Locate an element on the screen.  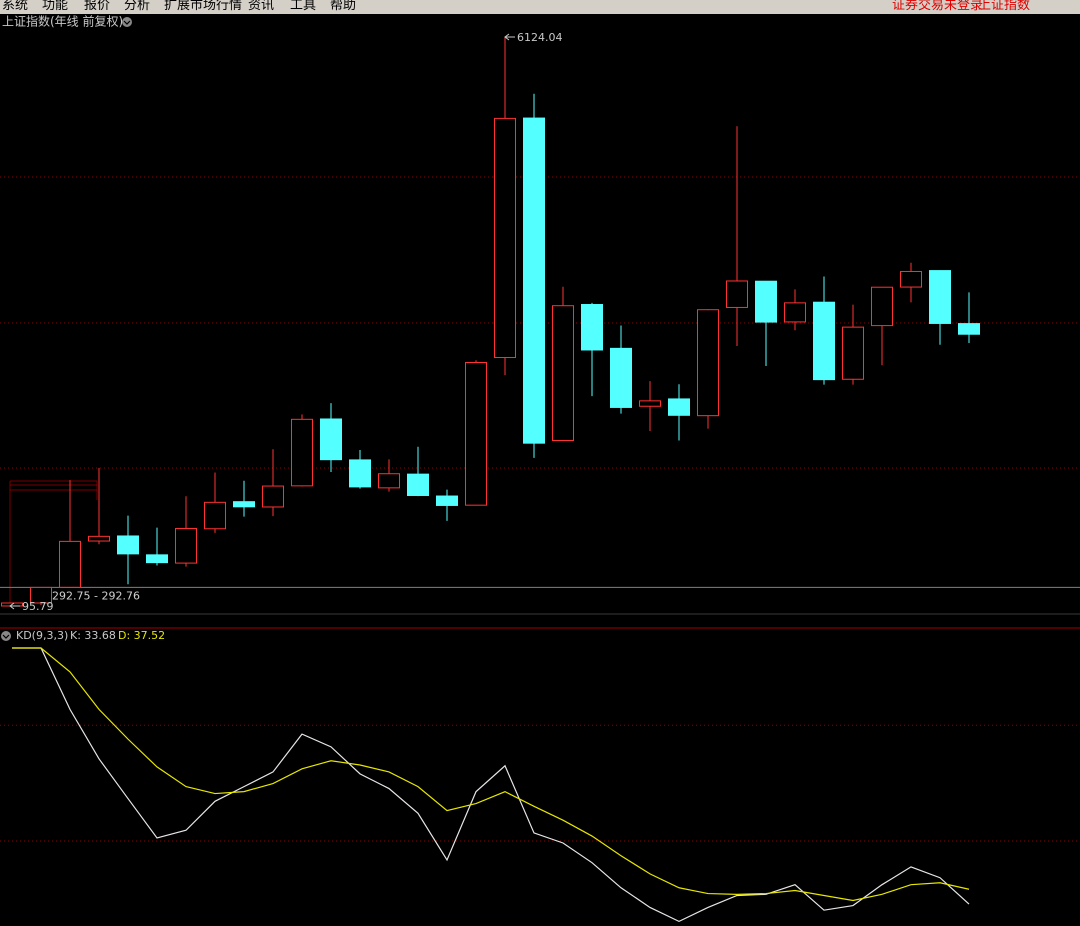
k-label: K: 33.68 is located at coordinates (93, 635).